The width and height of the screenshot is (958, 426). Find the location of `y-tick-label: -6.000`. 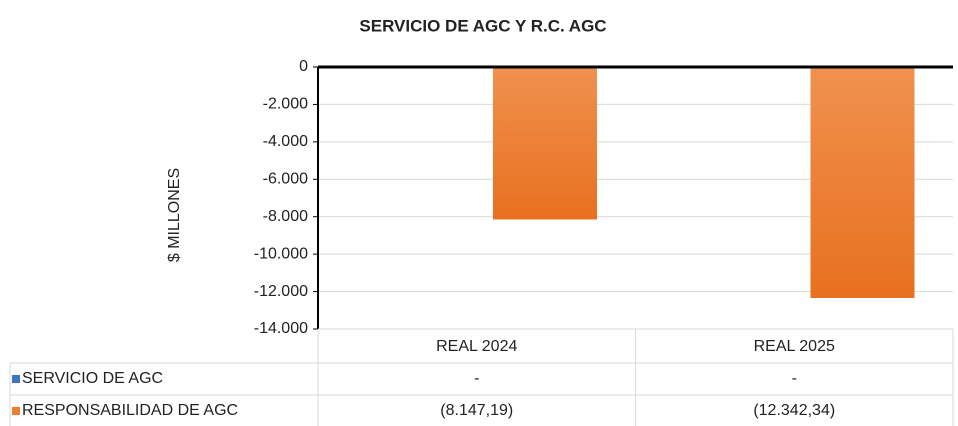

y-tick-label: -6.000 is located at coordinates (285, 179).